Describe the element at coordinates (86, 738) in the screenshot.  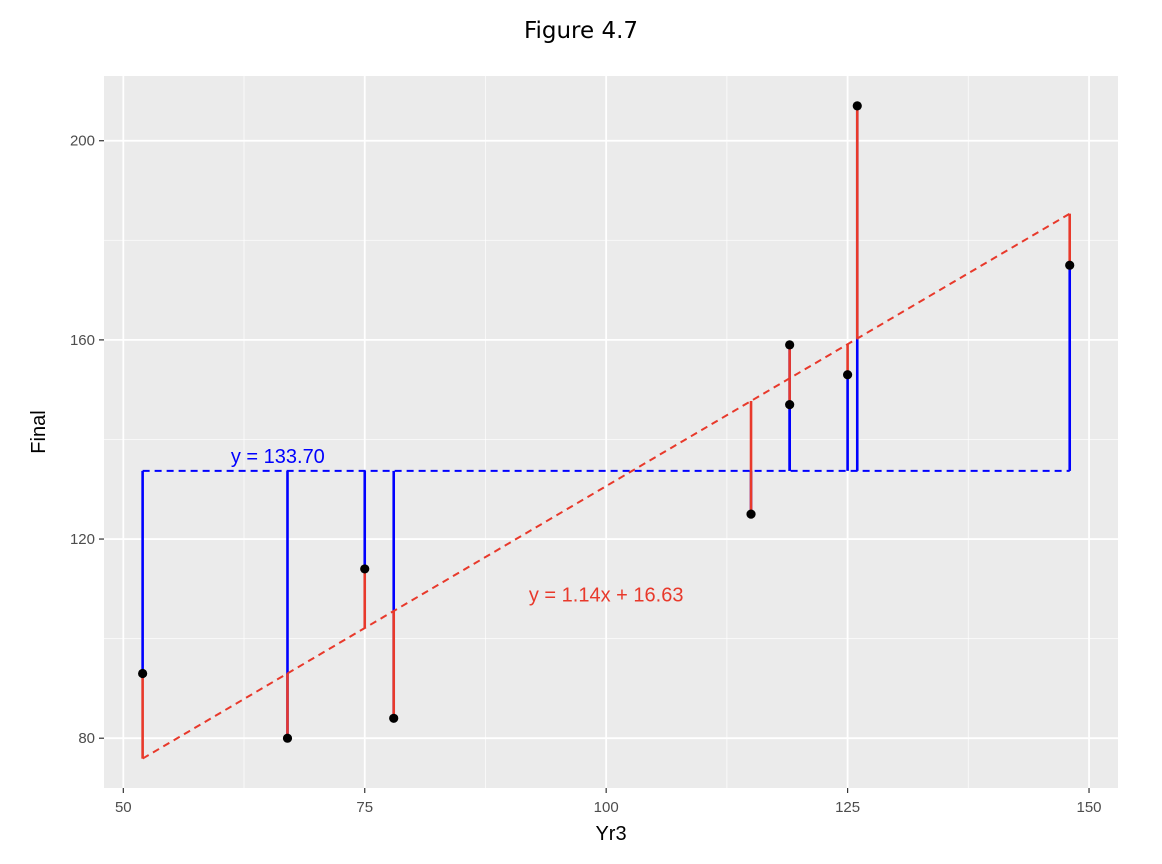
I see `y-tick-label: 80` at that location.